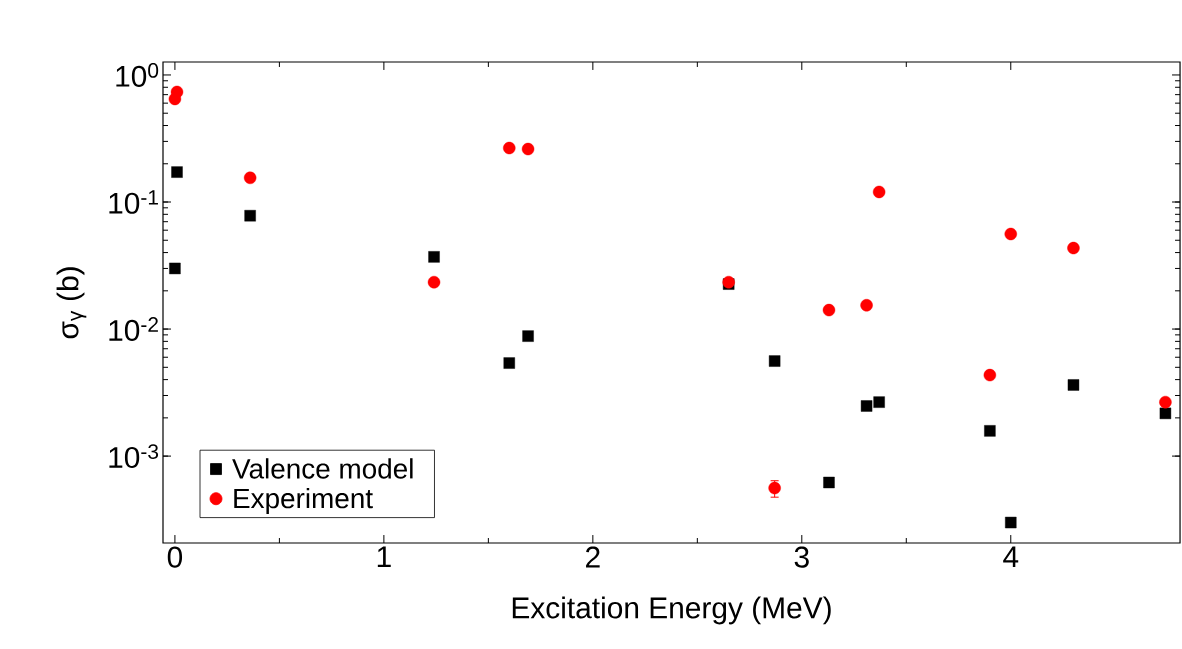 This screenshot has width=1182, height=649. Describe the element at coordinates (134, 456) in the screenshot. I see `y-tick-label: 10$^{-3}$` at that location.